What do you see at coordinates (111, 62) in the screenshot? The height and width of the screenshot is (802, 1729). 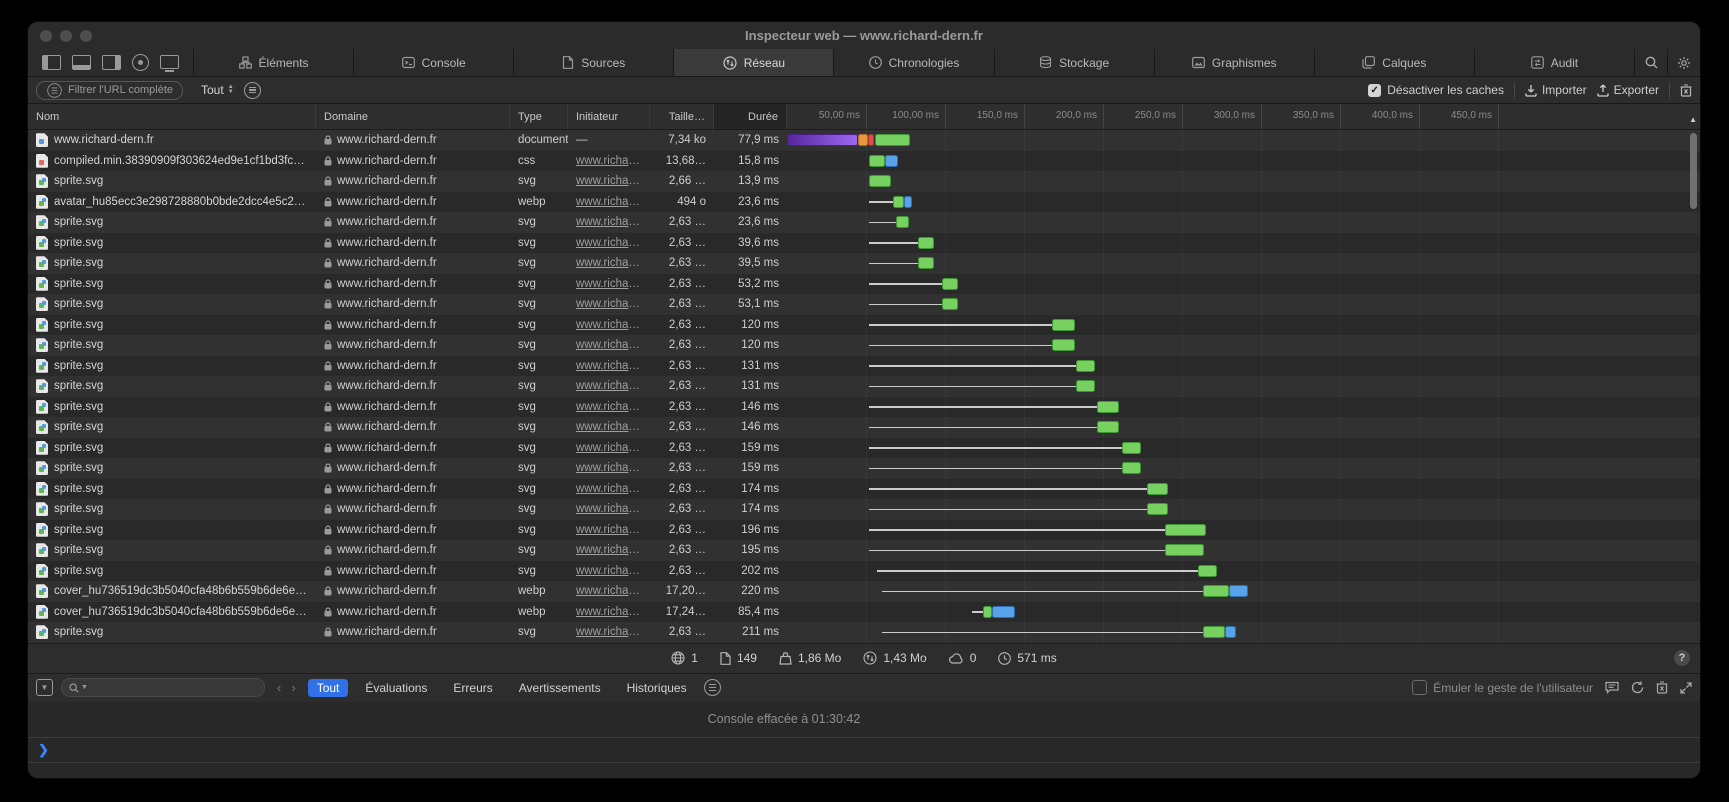 I see `dock-right-icon` at bounding box center [111, 62].